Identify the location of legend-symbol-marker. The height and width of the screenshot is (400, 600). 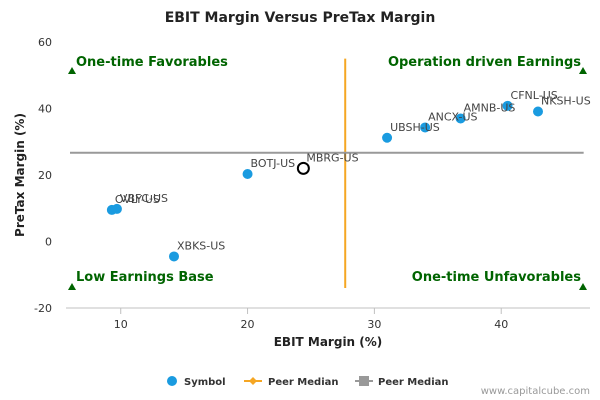
(172, 381).